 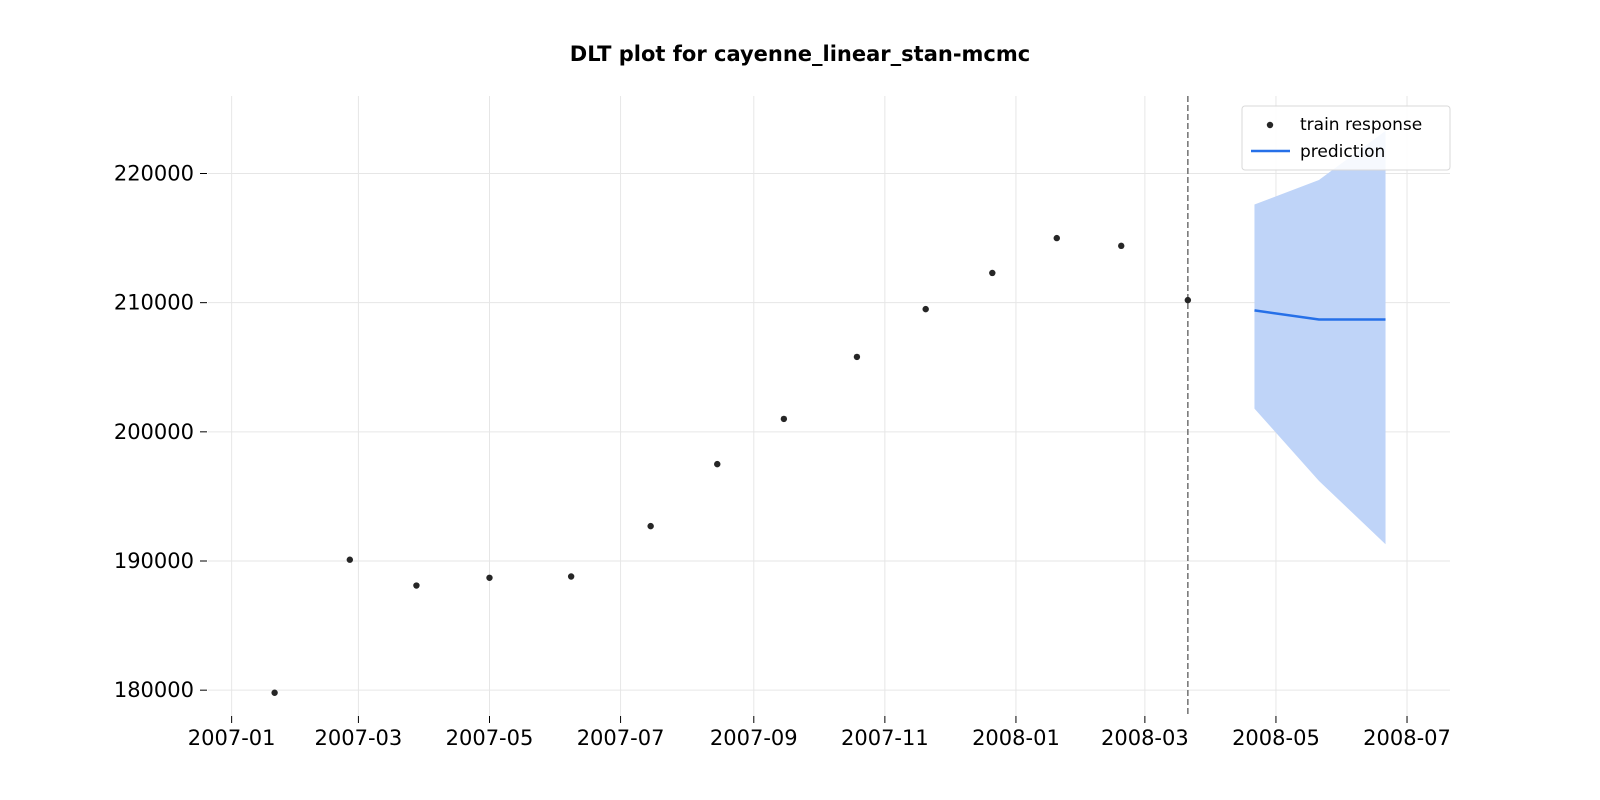 What do you see at coordinates (154, 432) in the screenshot?
I see `y-tick-label: 200000` at bounding box center [154, 432].